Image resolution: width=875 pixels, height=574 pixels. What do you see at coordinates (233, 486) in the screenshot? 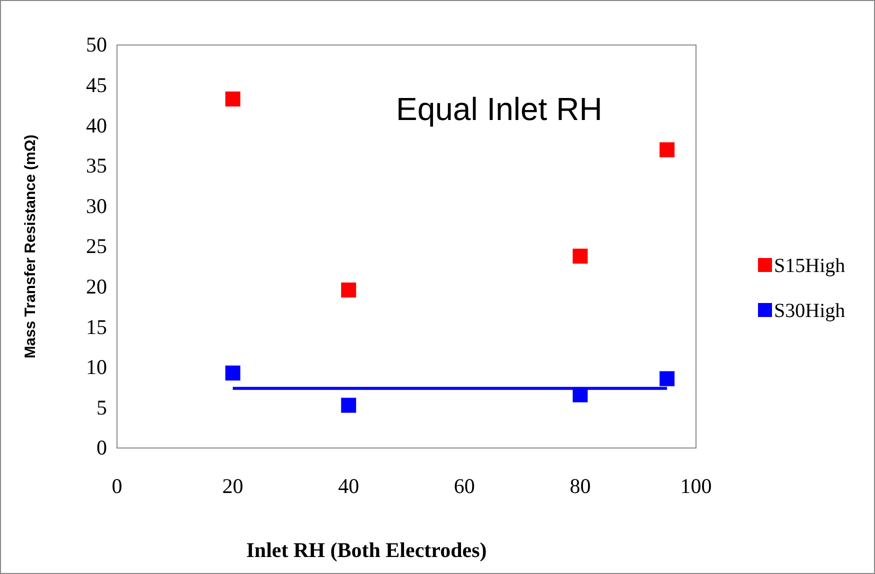
I see `x-tick-label: 20` at bounding box center [233, 486].